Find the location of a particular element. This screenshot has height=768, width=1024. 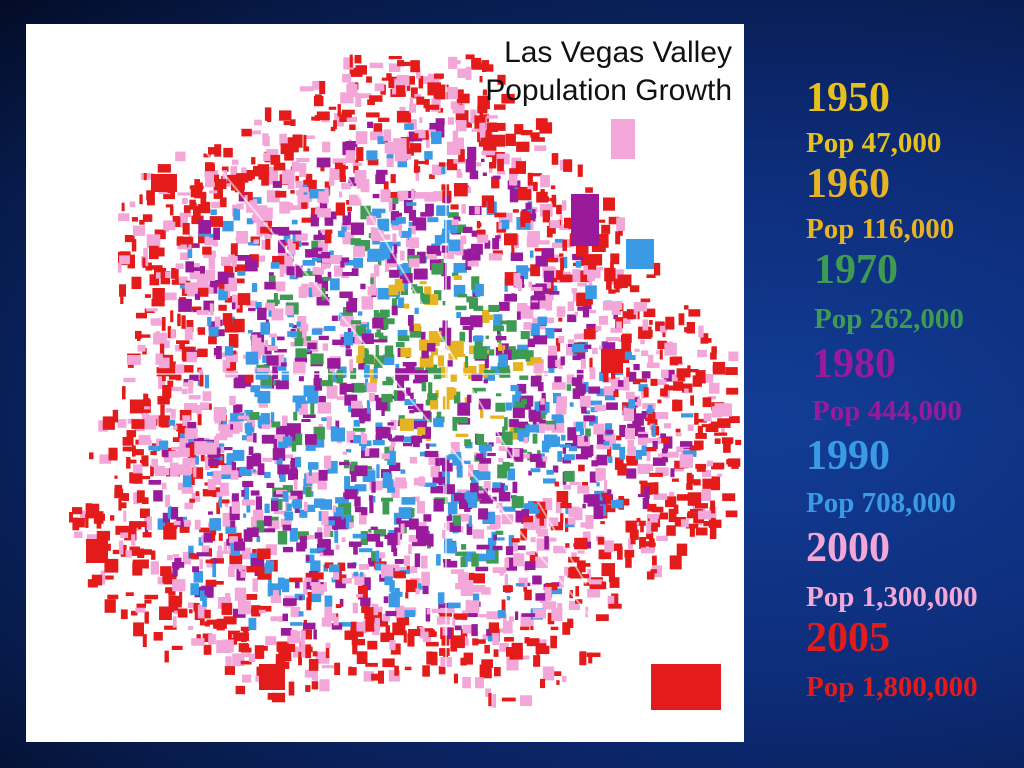

map-title-line-2: Population Growth is located at coordinates (608, 90).